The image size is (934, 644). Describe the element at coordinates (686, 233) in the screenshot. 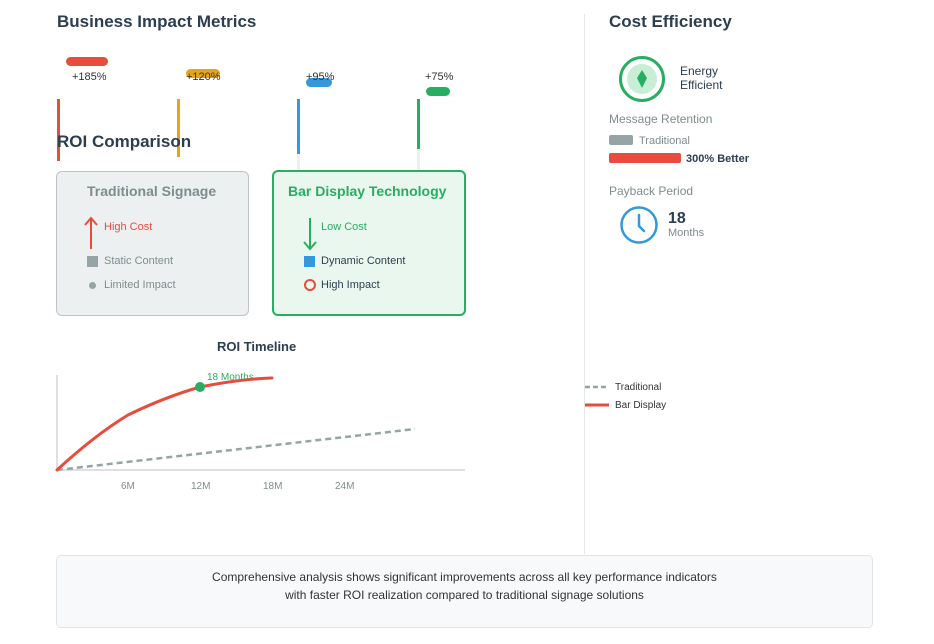

I see `payback-unit: Months` at that location.